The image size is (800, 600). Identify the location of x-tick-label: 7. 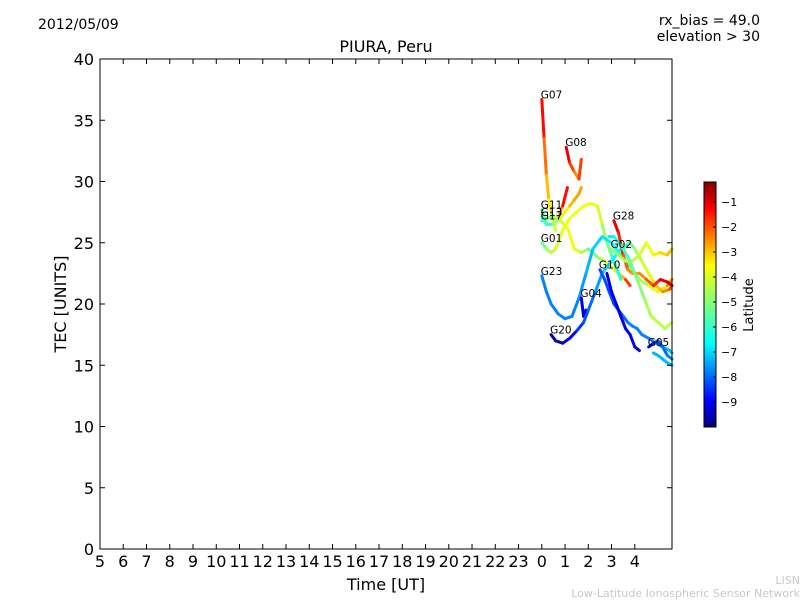
(146, 561).